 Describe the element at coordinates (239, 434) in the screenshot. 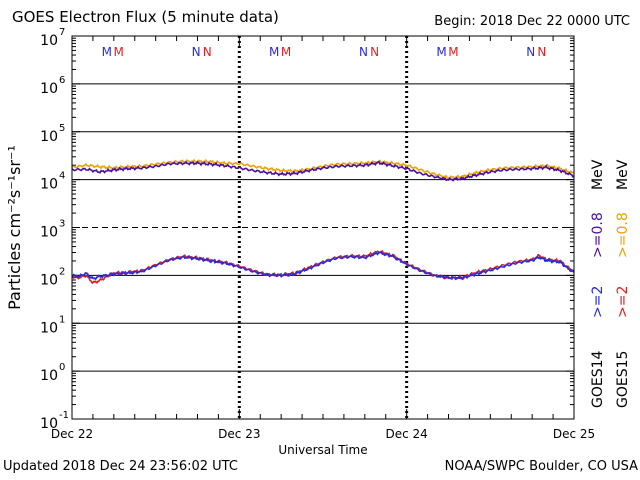

I see `x-tick-label: Dec 23` at that location.